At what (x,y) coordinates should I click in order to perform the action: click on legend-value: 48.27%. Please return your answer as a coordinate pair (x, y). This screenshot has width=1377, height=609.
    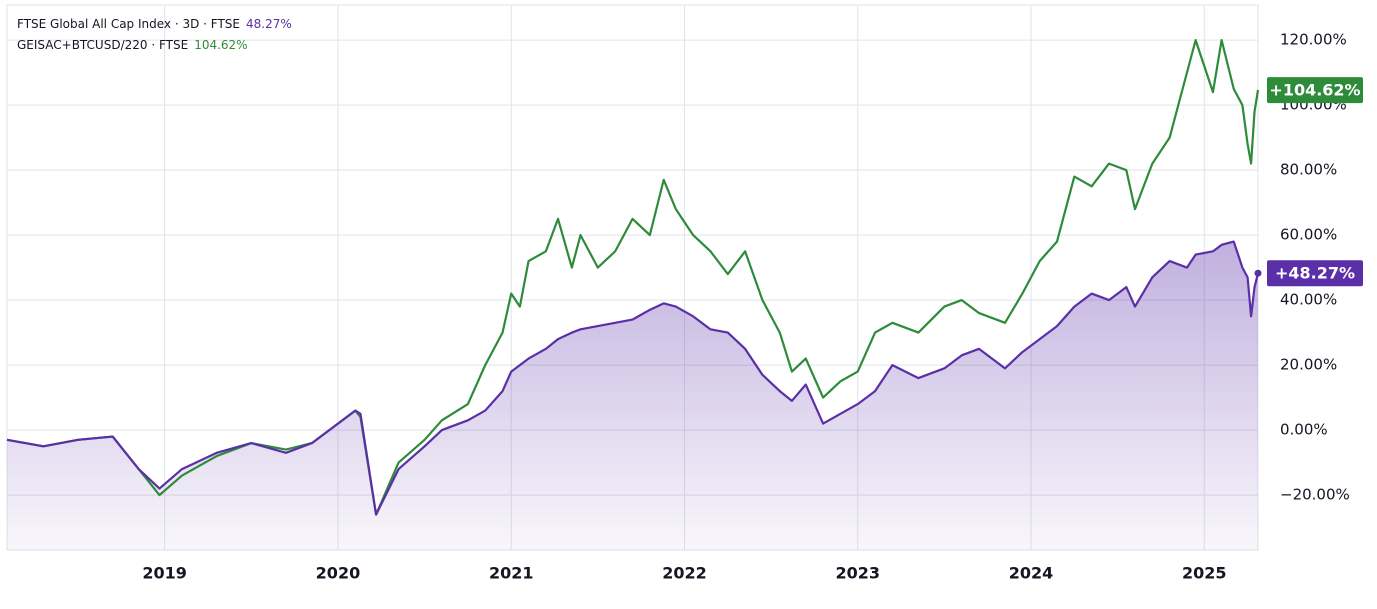
    Looking at the image, I should click on (269, 24).